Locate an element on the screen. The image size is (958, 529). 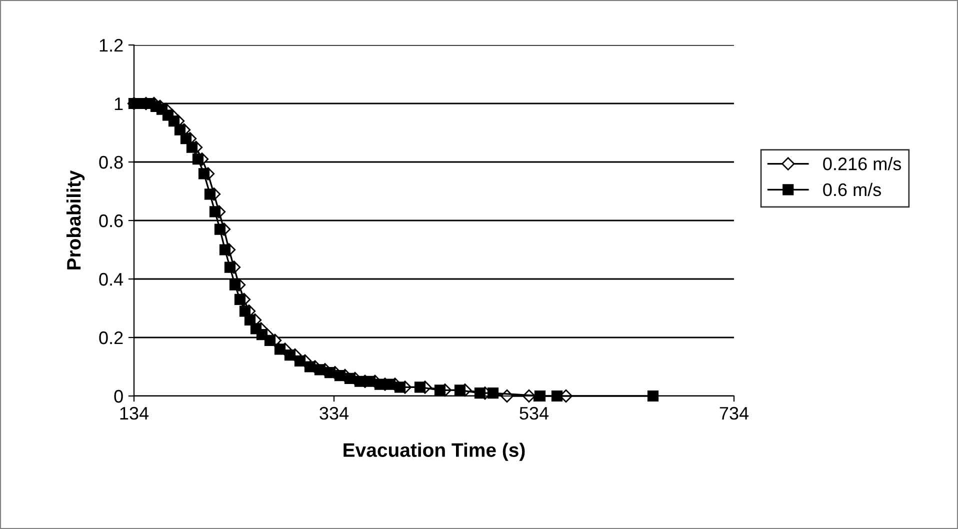
y-axis-title: Probability is located at coordinates (75, 220).